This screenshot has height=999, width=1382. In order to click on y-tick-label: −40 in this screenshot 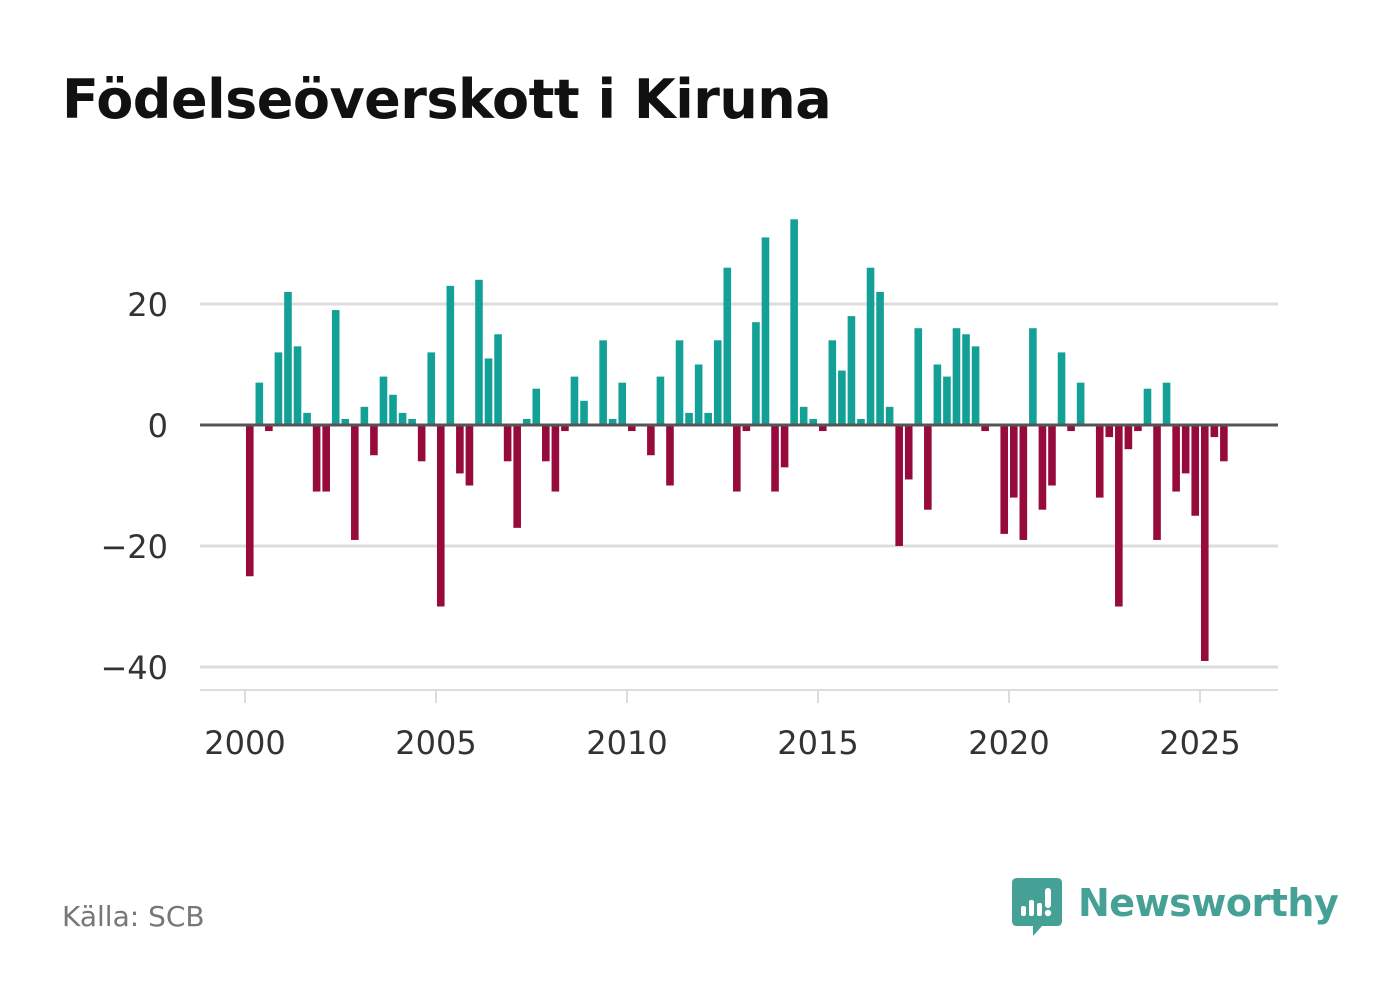, I will do `click(134, 668)`.